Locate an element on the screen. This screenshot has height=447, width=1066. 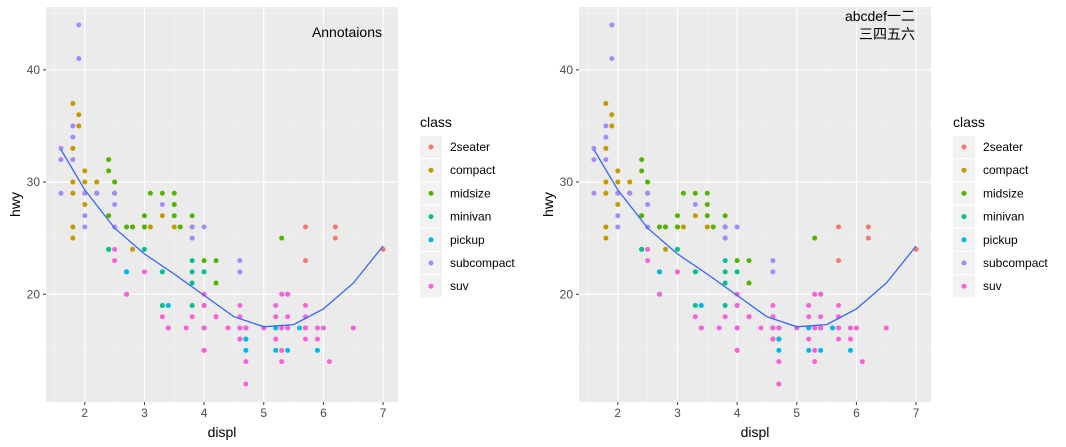
x-tick-label: 6 is located at coordinates (323, 413).